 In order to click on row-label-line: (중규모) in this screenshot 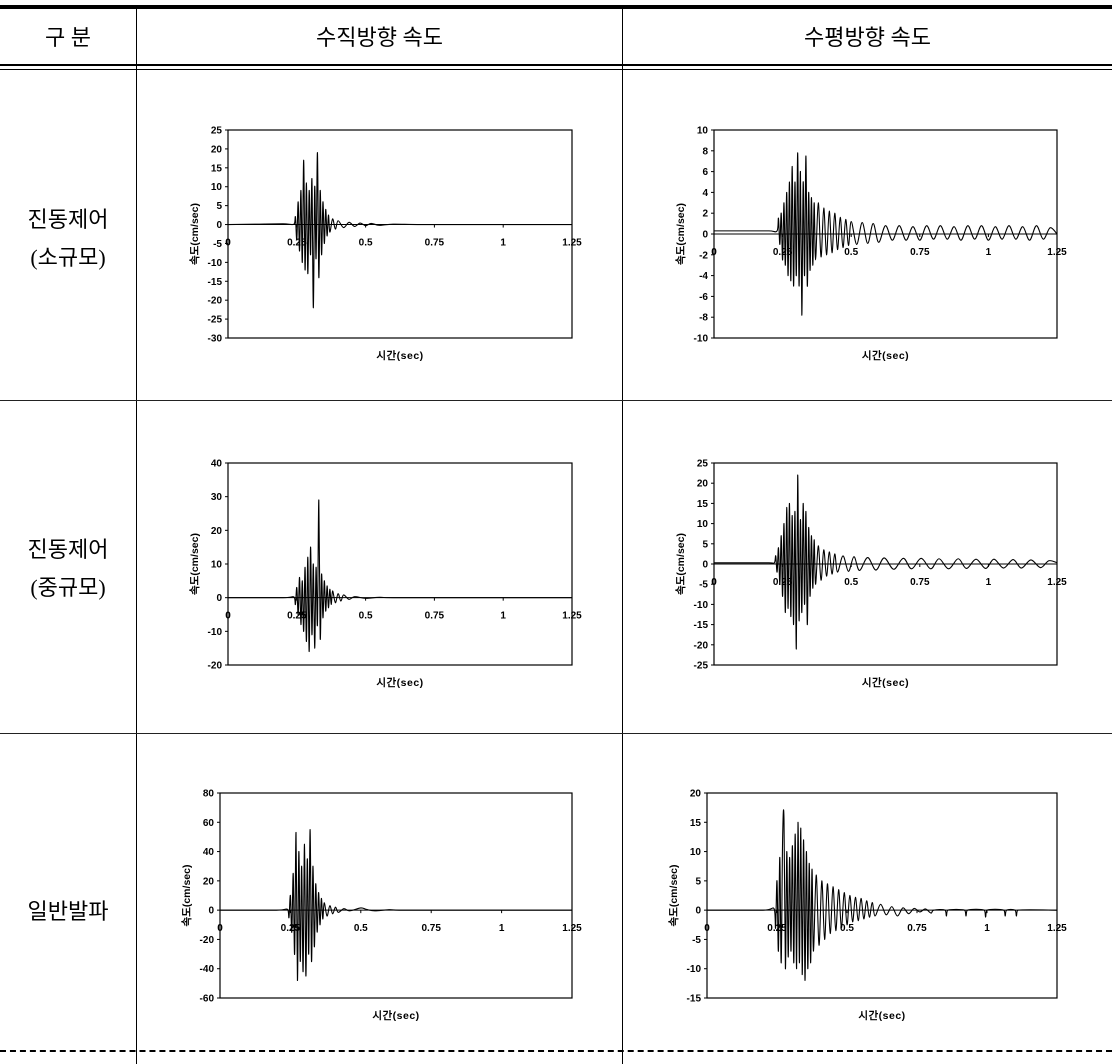, I will do `click(68, 587)`.